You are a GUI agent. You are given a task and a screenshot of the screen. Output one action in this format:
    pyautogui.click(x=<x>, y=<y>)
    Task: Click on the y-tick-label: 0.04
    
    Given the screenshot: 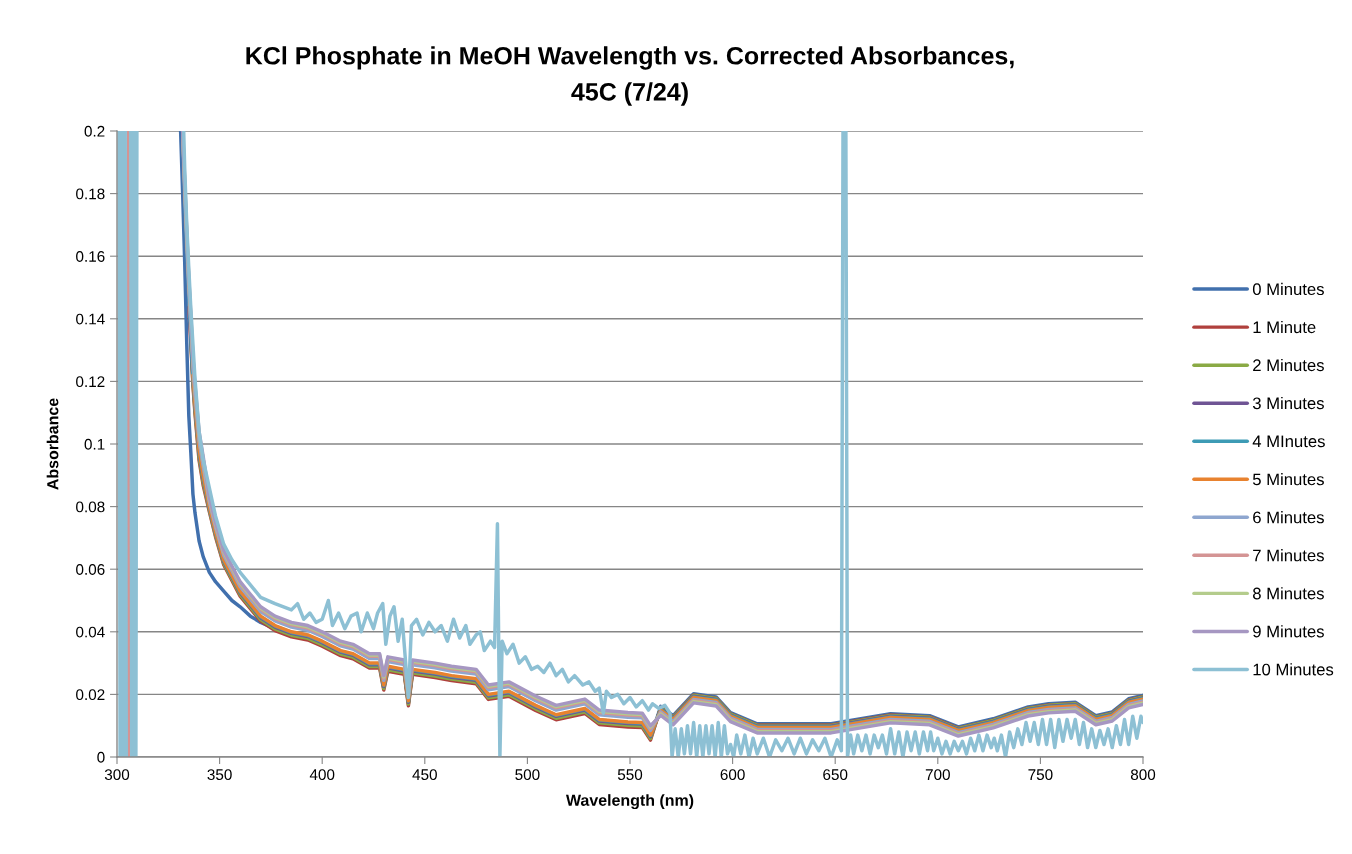 What is the action you would take?
    pyautogui.click(x=90, y=632)
    